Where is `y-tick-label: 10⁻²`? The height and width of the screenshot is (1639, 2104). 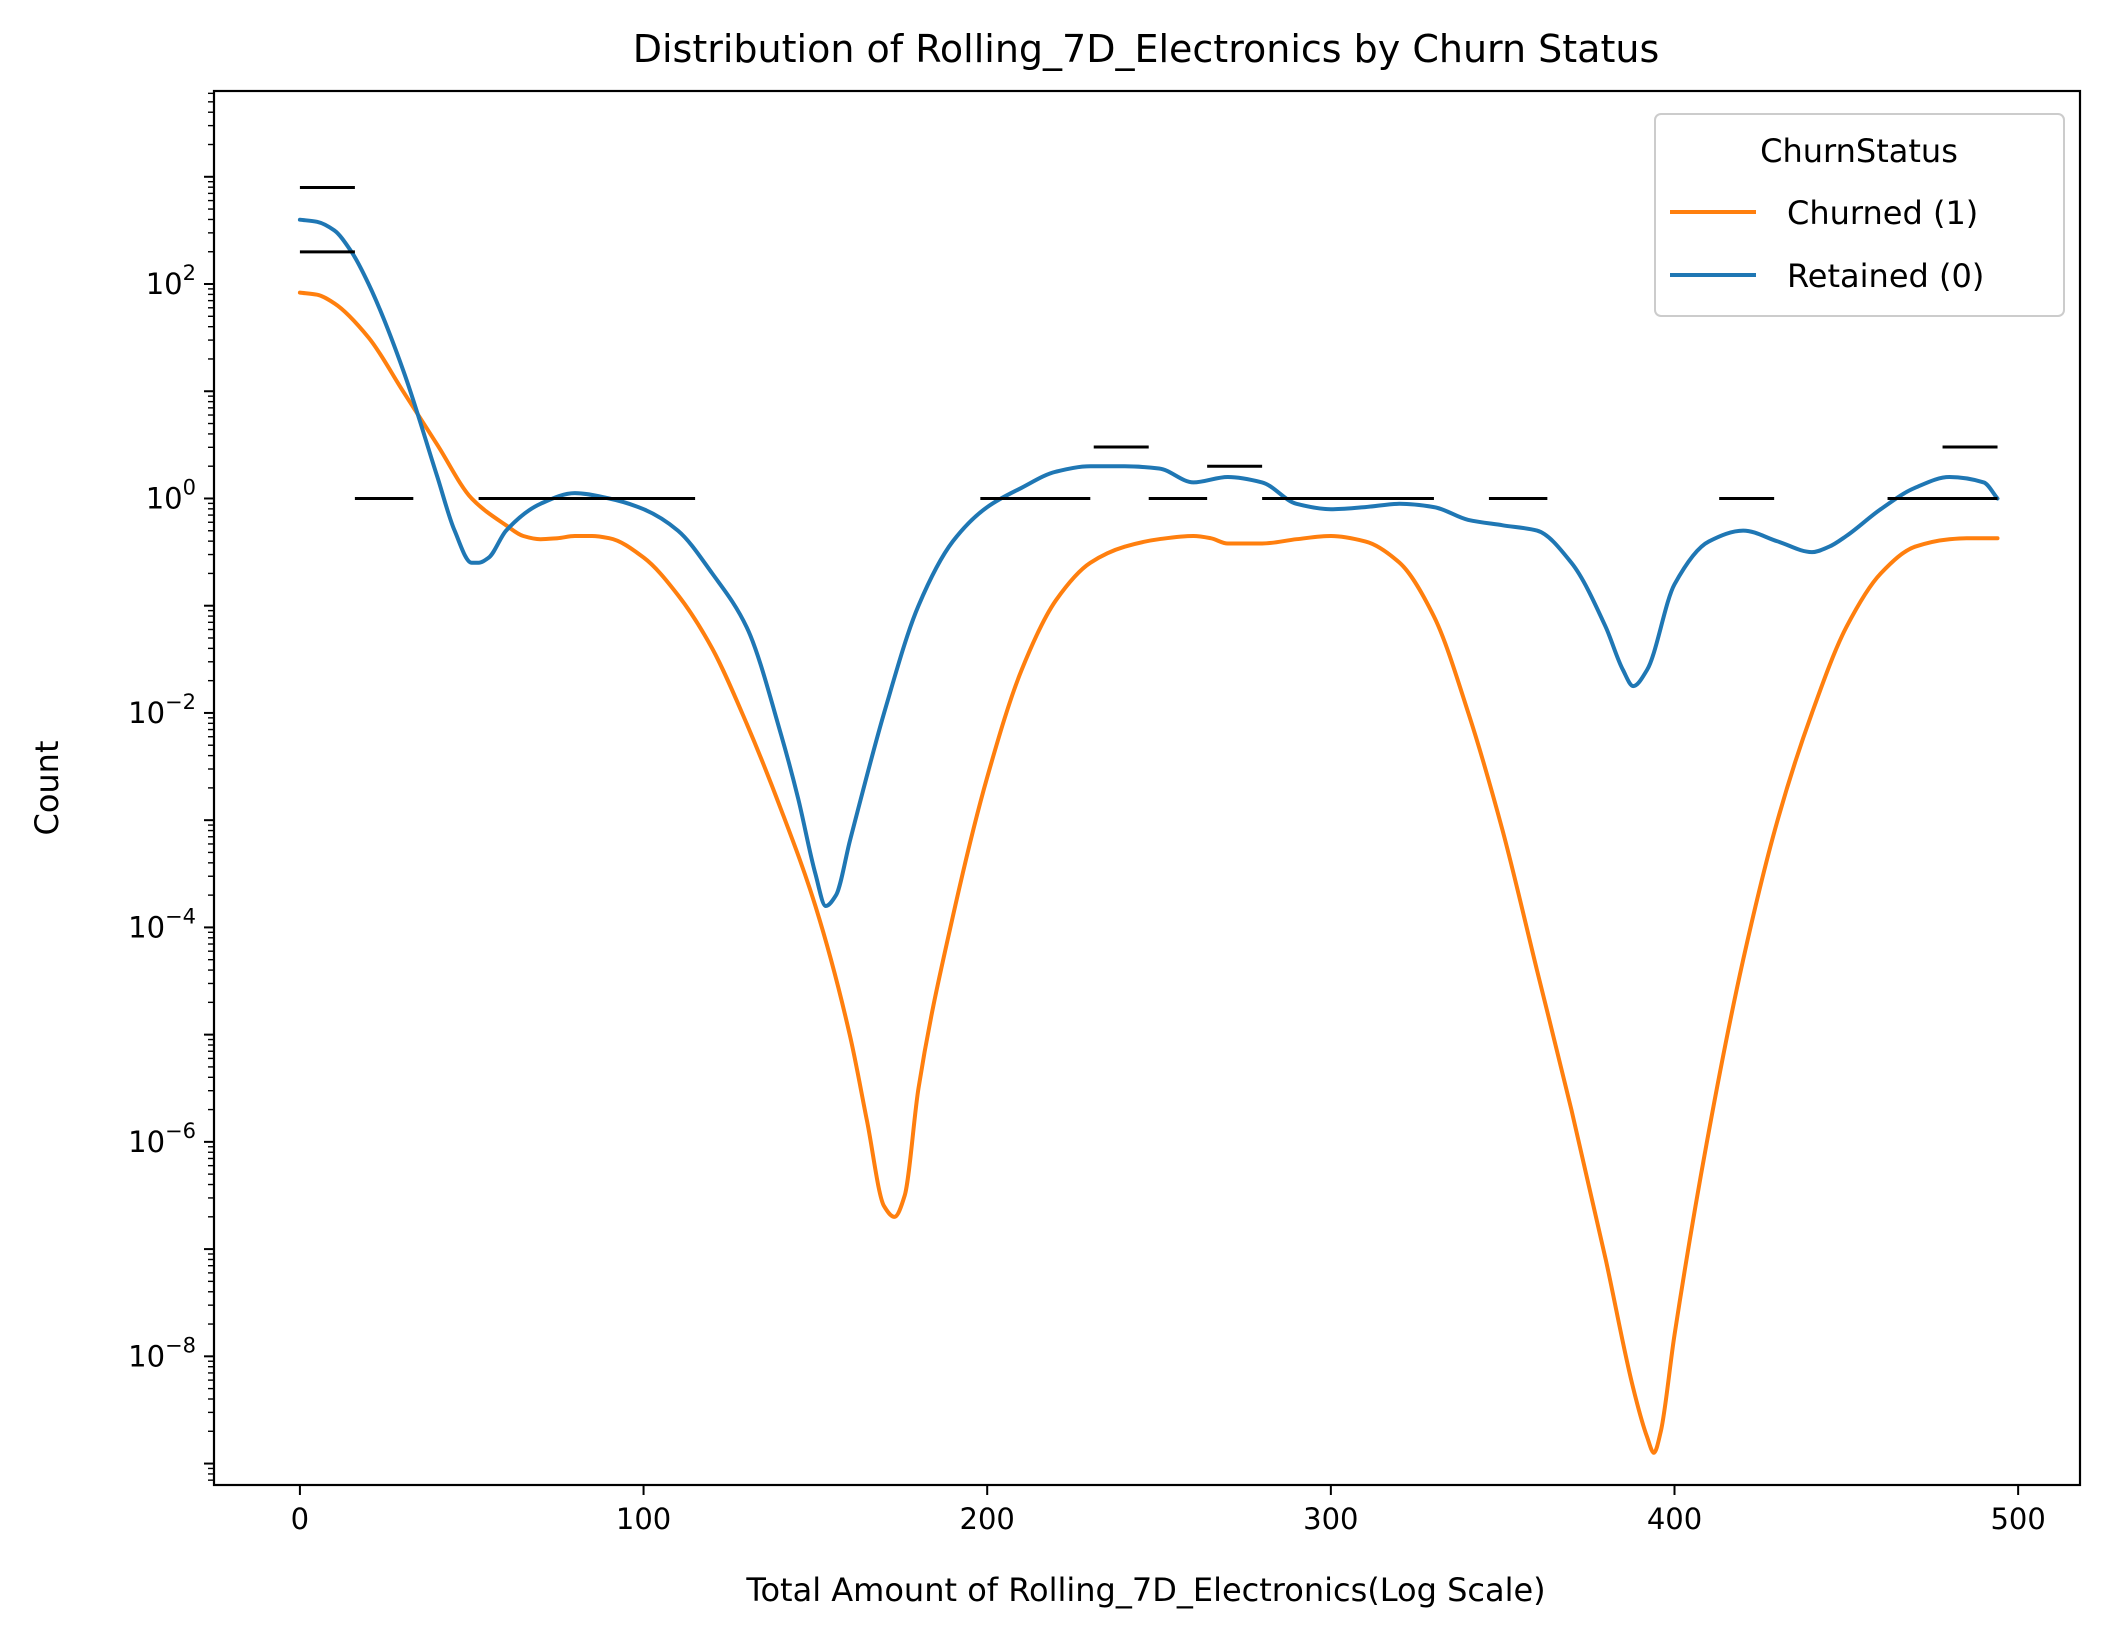
y-tick-label: 10⁻² is located at coordinates (162, 710).